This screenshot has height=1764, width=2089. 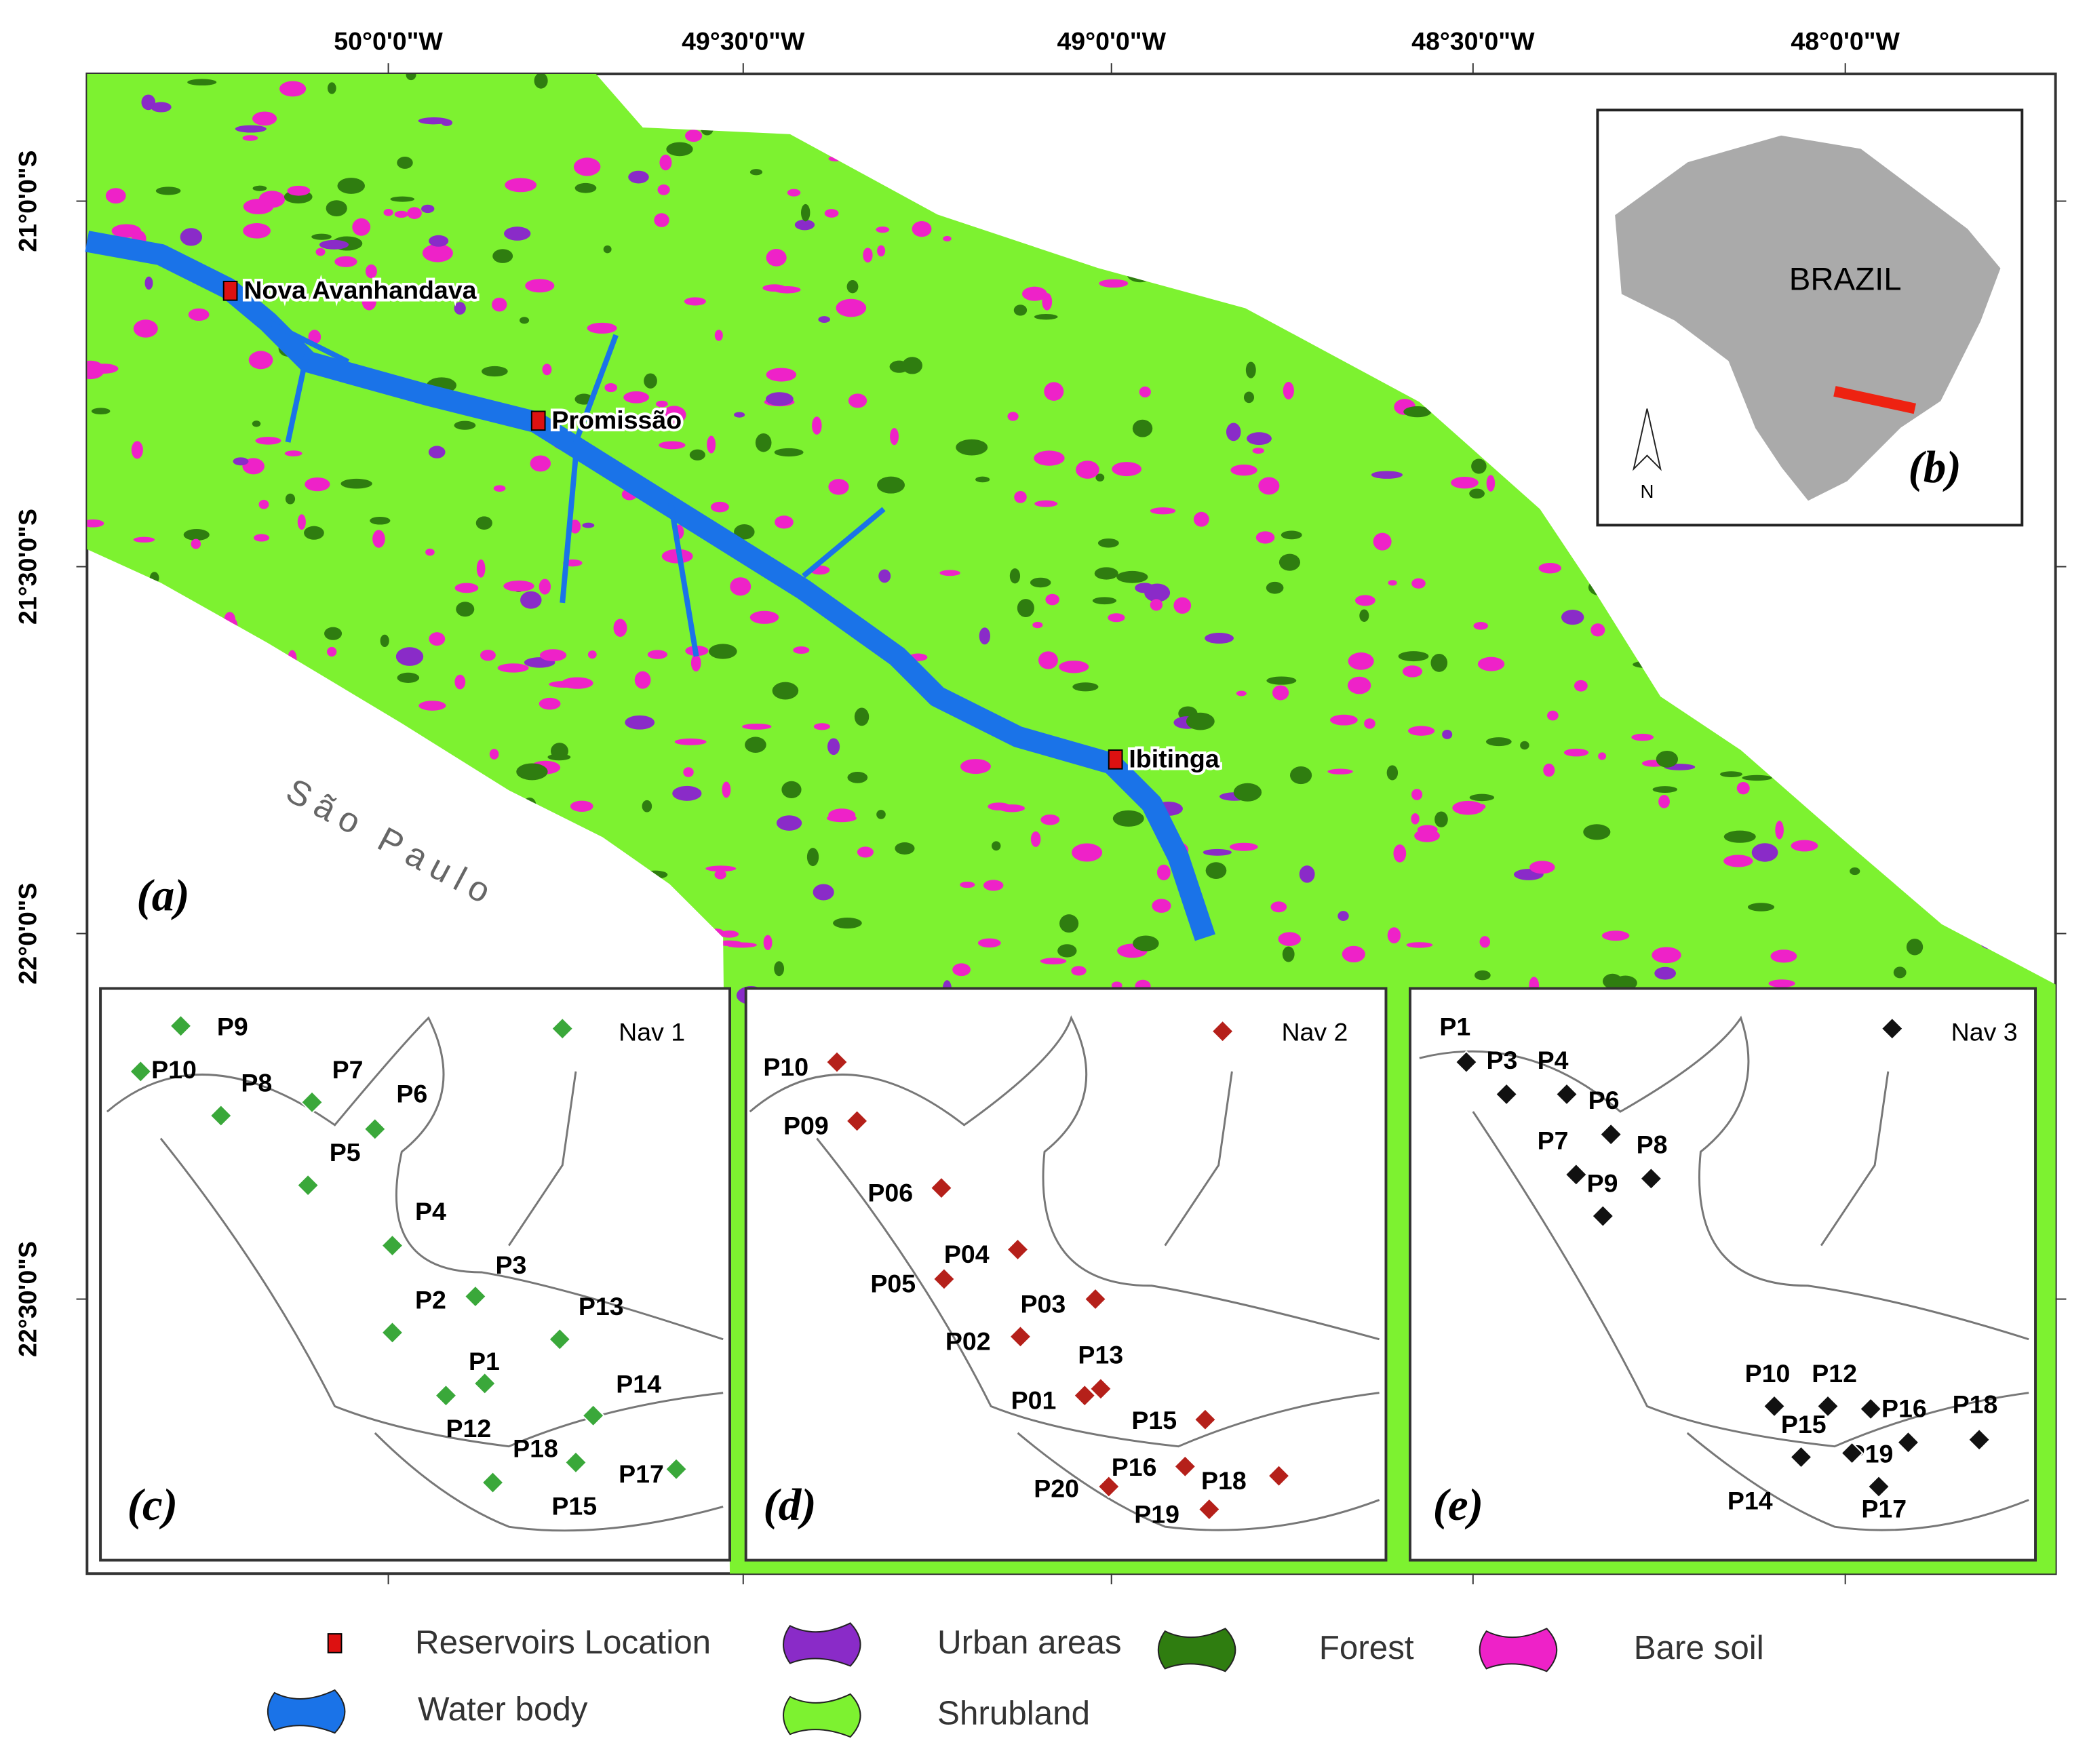 I want to click on point-label: P10, so click(x=174, y=1069).